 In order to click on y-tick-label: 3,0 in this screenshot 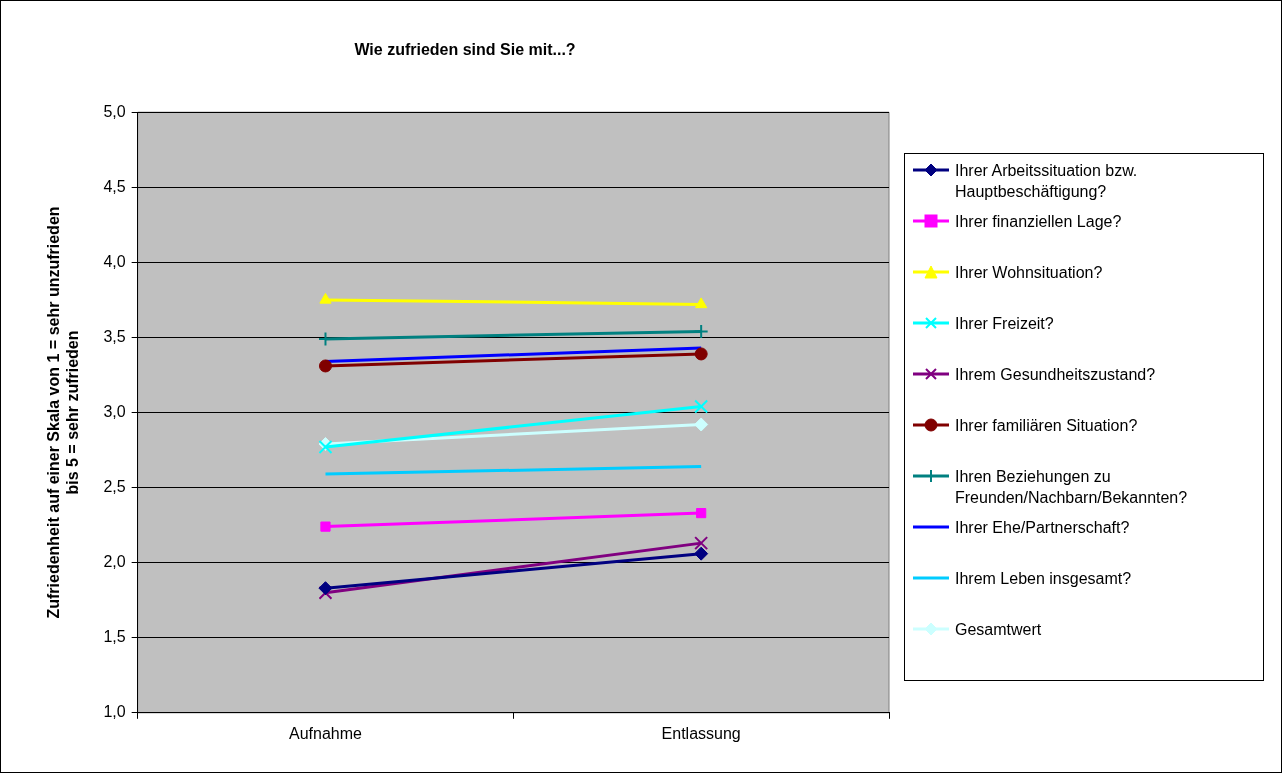, I will do `click(114, 411)`.